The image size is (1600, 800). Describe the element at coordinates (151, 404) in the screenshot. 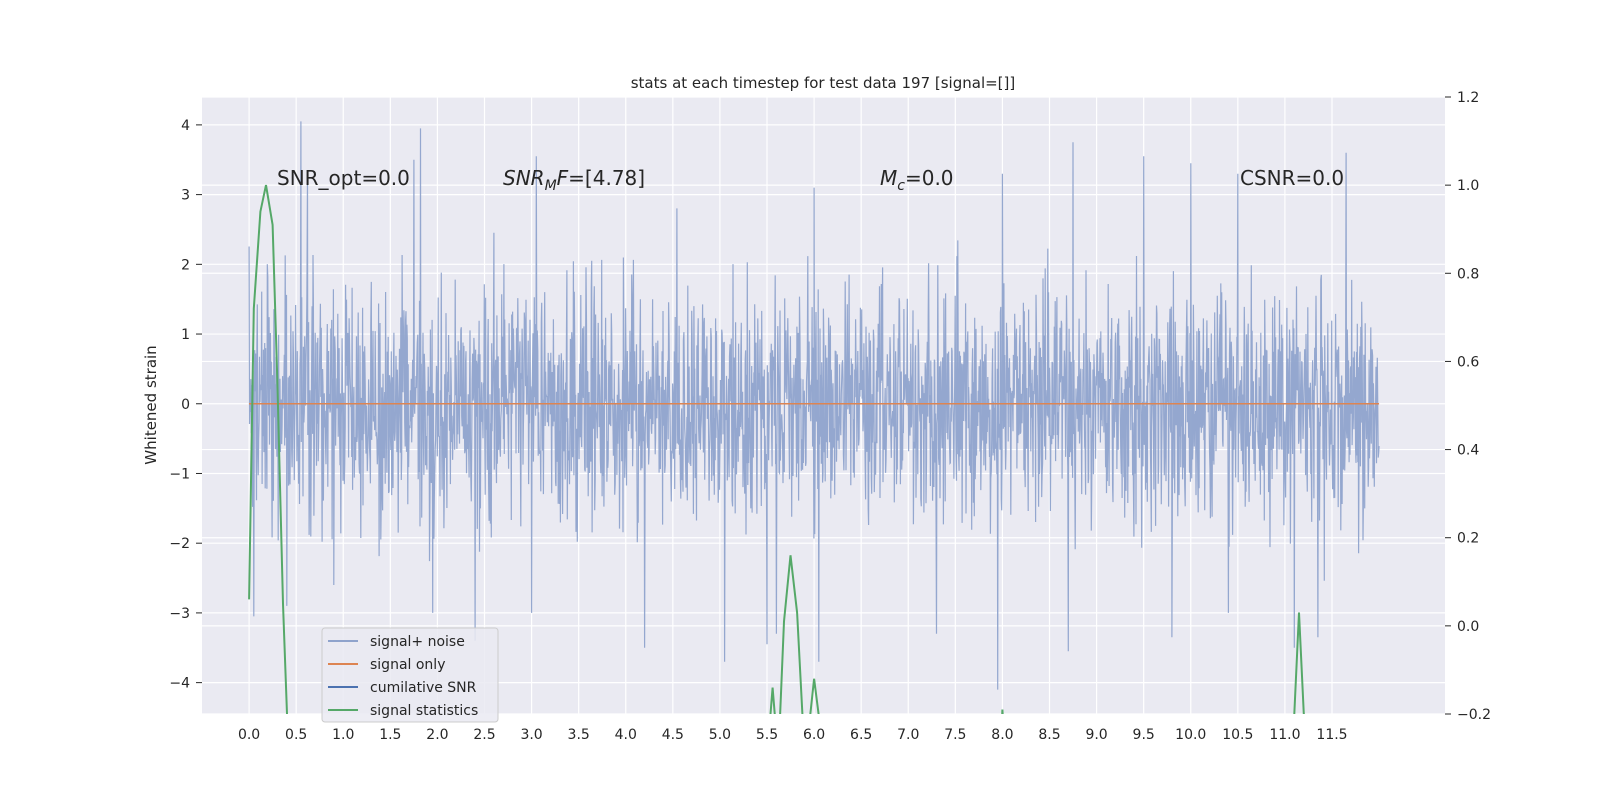

I see `y-axis-label: Whitened strain` at that location.